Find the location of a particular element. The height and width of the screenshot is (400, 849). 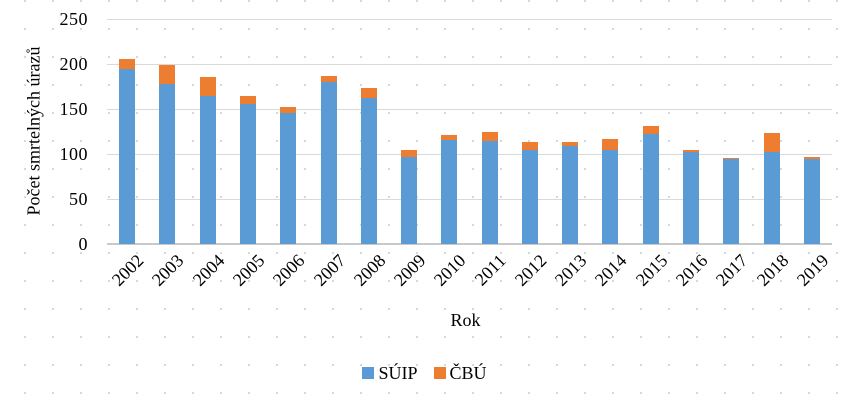

x-tick-label-2015: 2015 is located at coordinates (651, 270).